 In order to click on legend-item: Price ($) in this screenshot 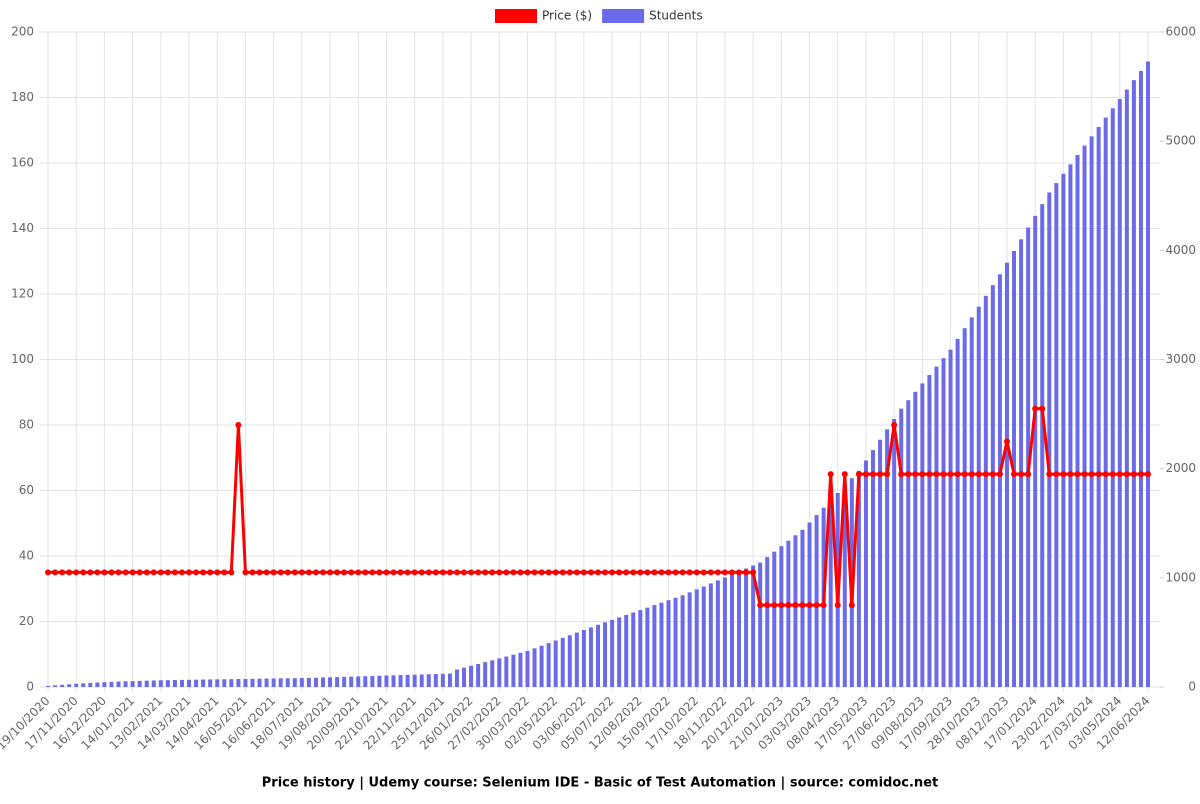, I will do `click(543, 16)`.